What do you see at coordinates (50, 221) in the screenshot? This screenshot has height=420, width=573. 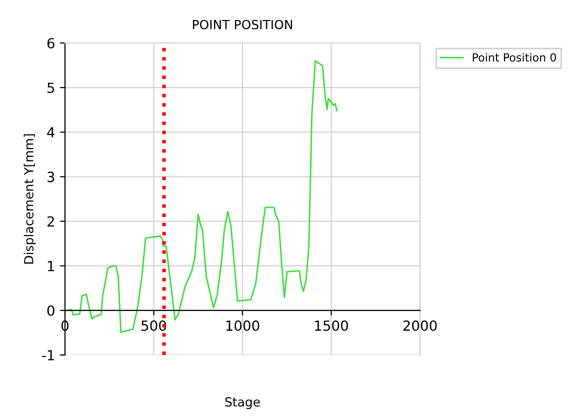 I see `y-tick-label: 2` at bounding box center [50, 221].